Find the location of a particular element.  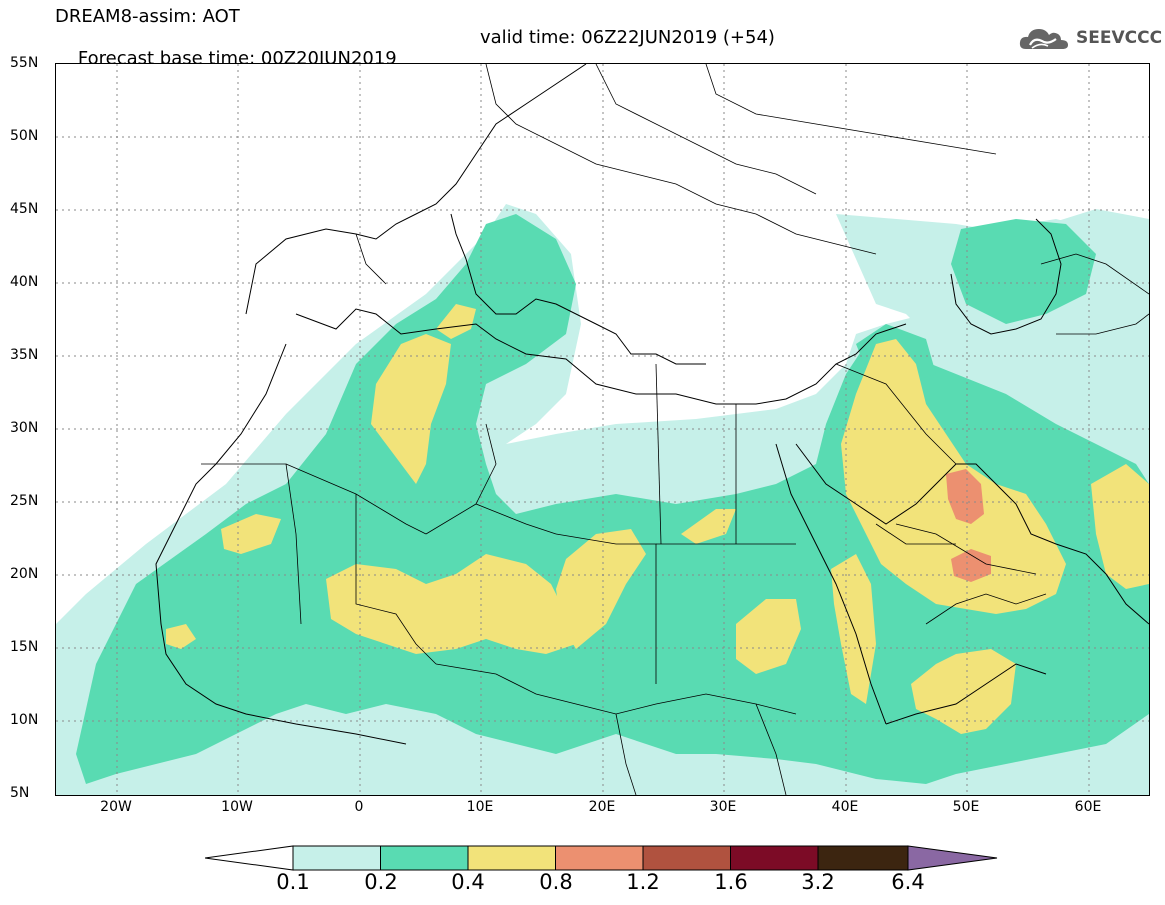

aot-region-high-sahara is located at coordinates (451, 604).